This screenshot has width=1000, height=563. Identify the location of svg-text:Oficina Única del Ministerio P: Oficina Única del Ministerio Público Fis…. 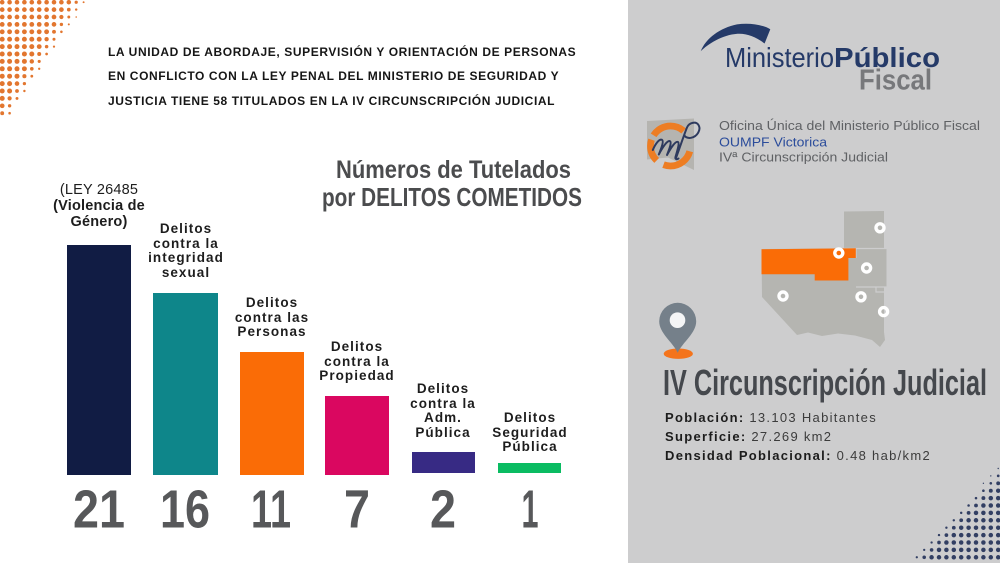
(849, 125).